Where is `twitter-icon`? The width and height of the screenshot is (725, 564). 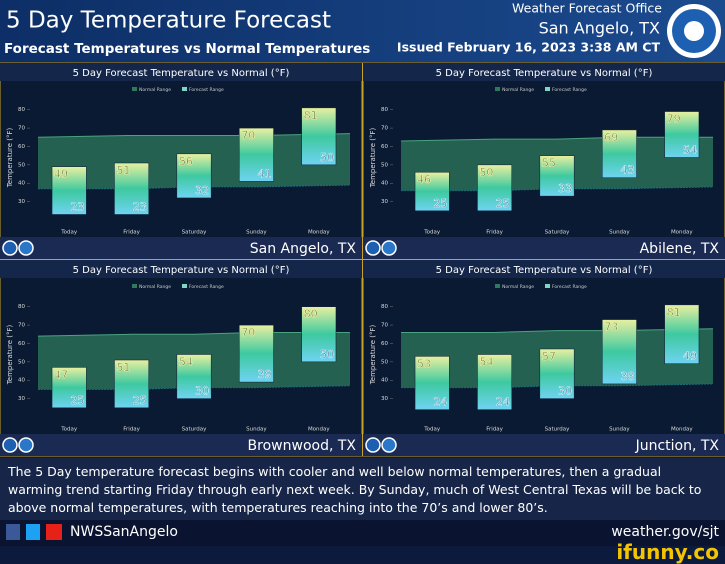
twitter-icon is located at coordinates (33, 532).